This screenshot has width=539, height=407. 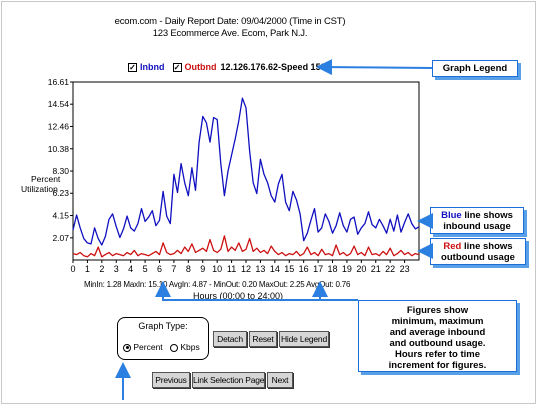 I want to click on previous-button: Previous, so click(x=171, y=380).